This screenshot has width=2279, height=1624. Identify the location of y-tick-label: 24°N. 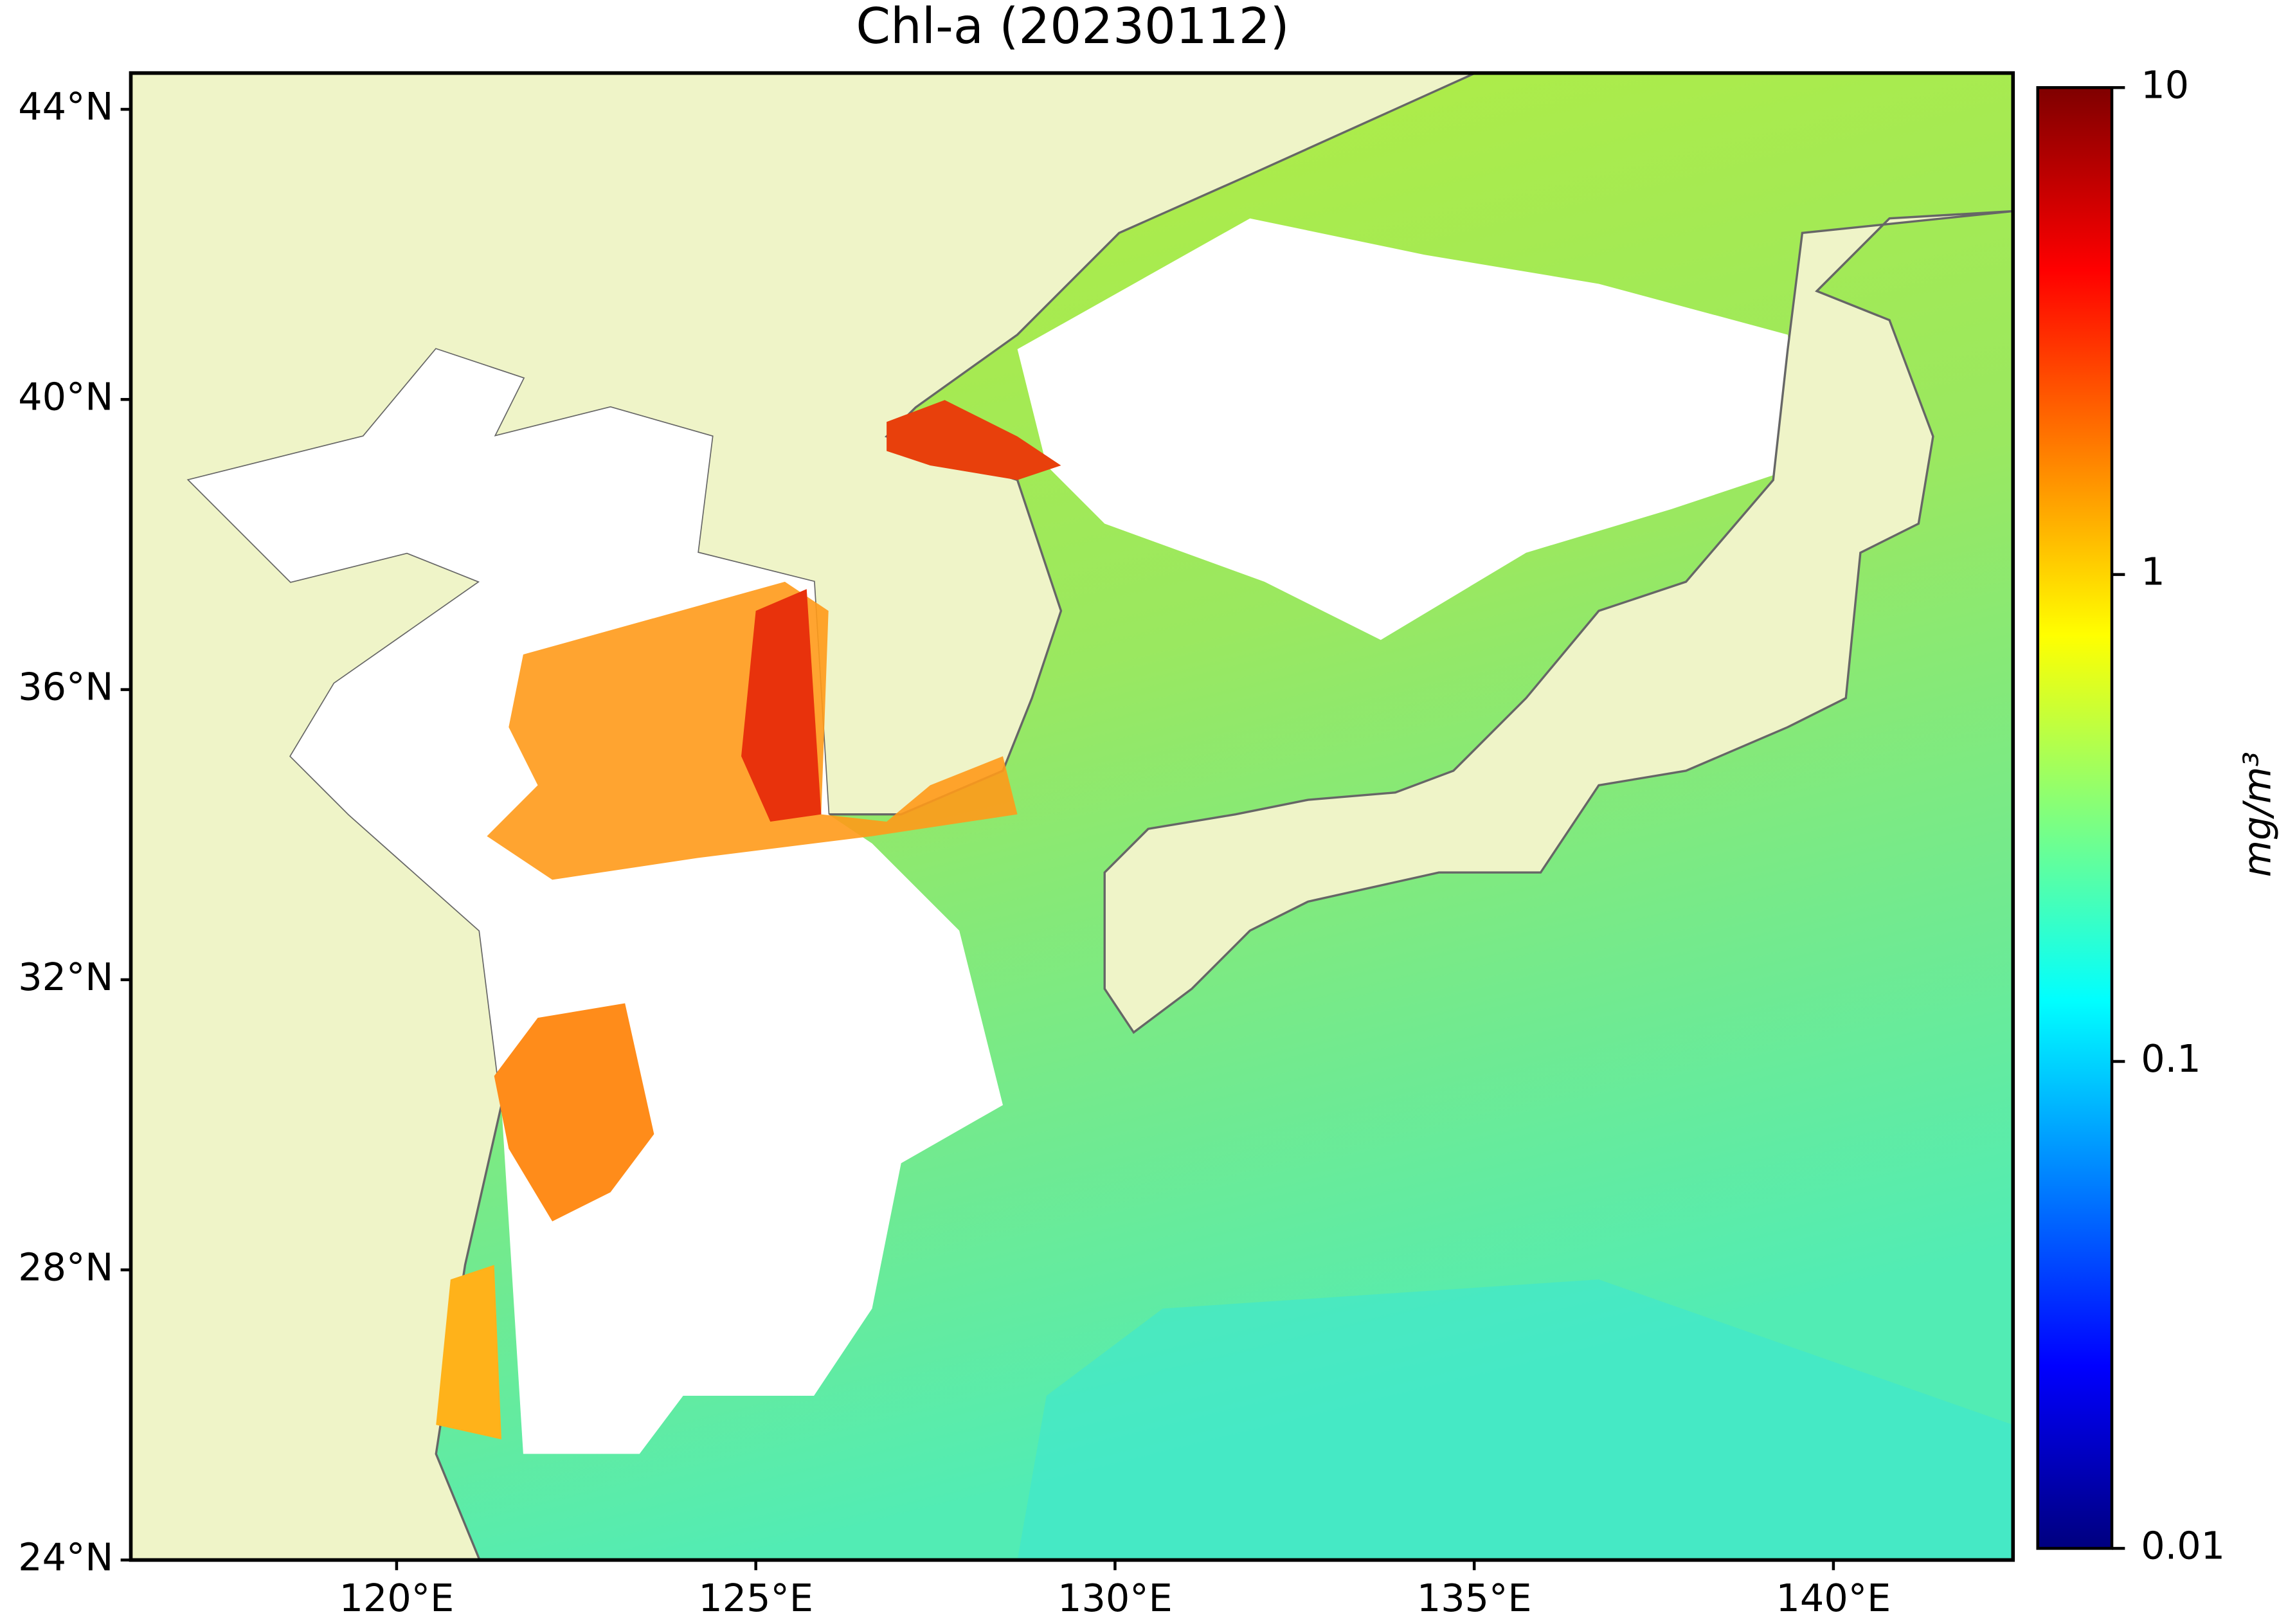
(66, 1557).